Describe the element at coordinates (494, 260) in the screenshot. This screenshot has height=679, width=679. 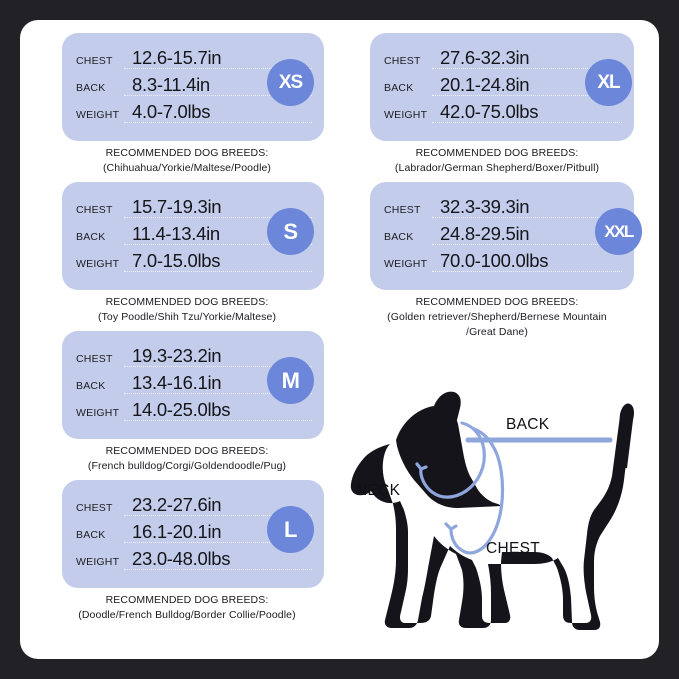
I see `spec-value-weight: 70.0-100.0lbs` at that location.